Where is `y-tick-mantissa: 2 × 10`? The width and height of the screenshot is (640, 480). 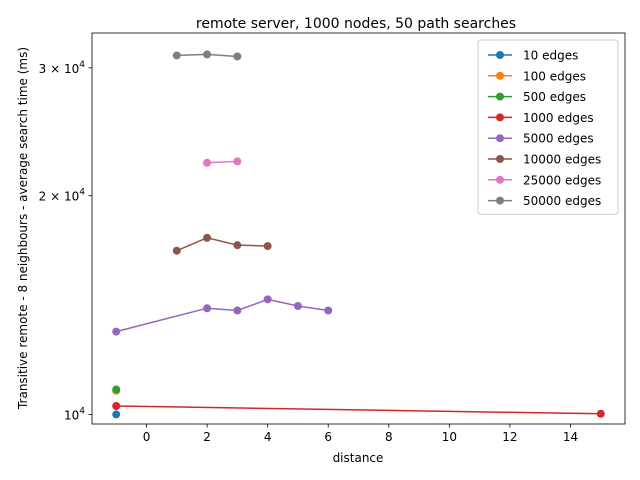 y-tick-mantissa: 2 × 10 is located at coordinates (59, 197).